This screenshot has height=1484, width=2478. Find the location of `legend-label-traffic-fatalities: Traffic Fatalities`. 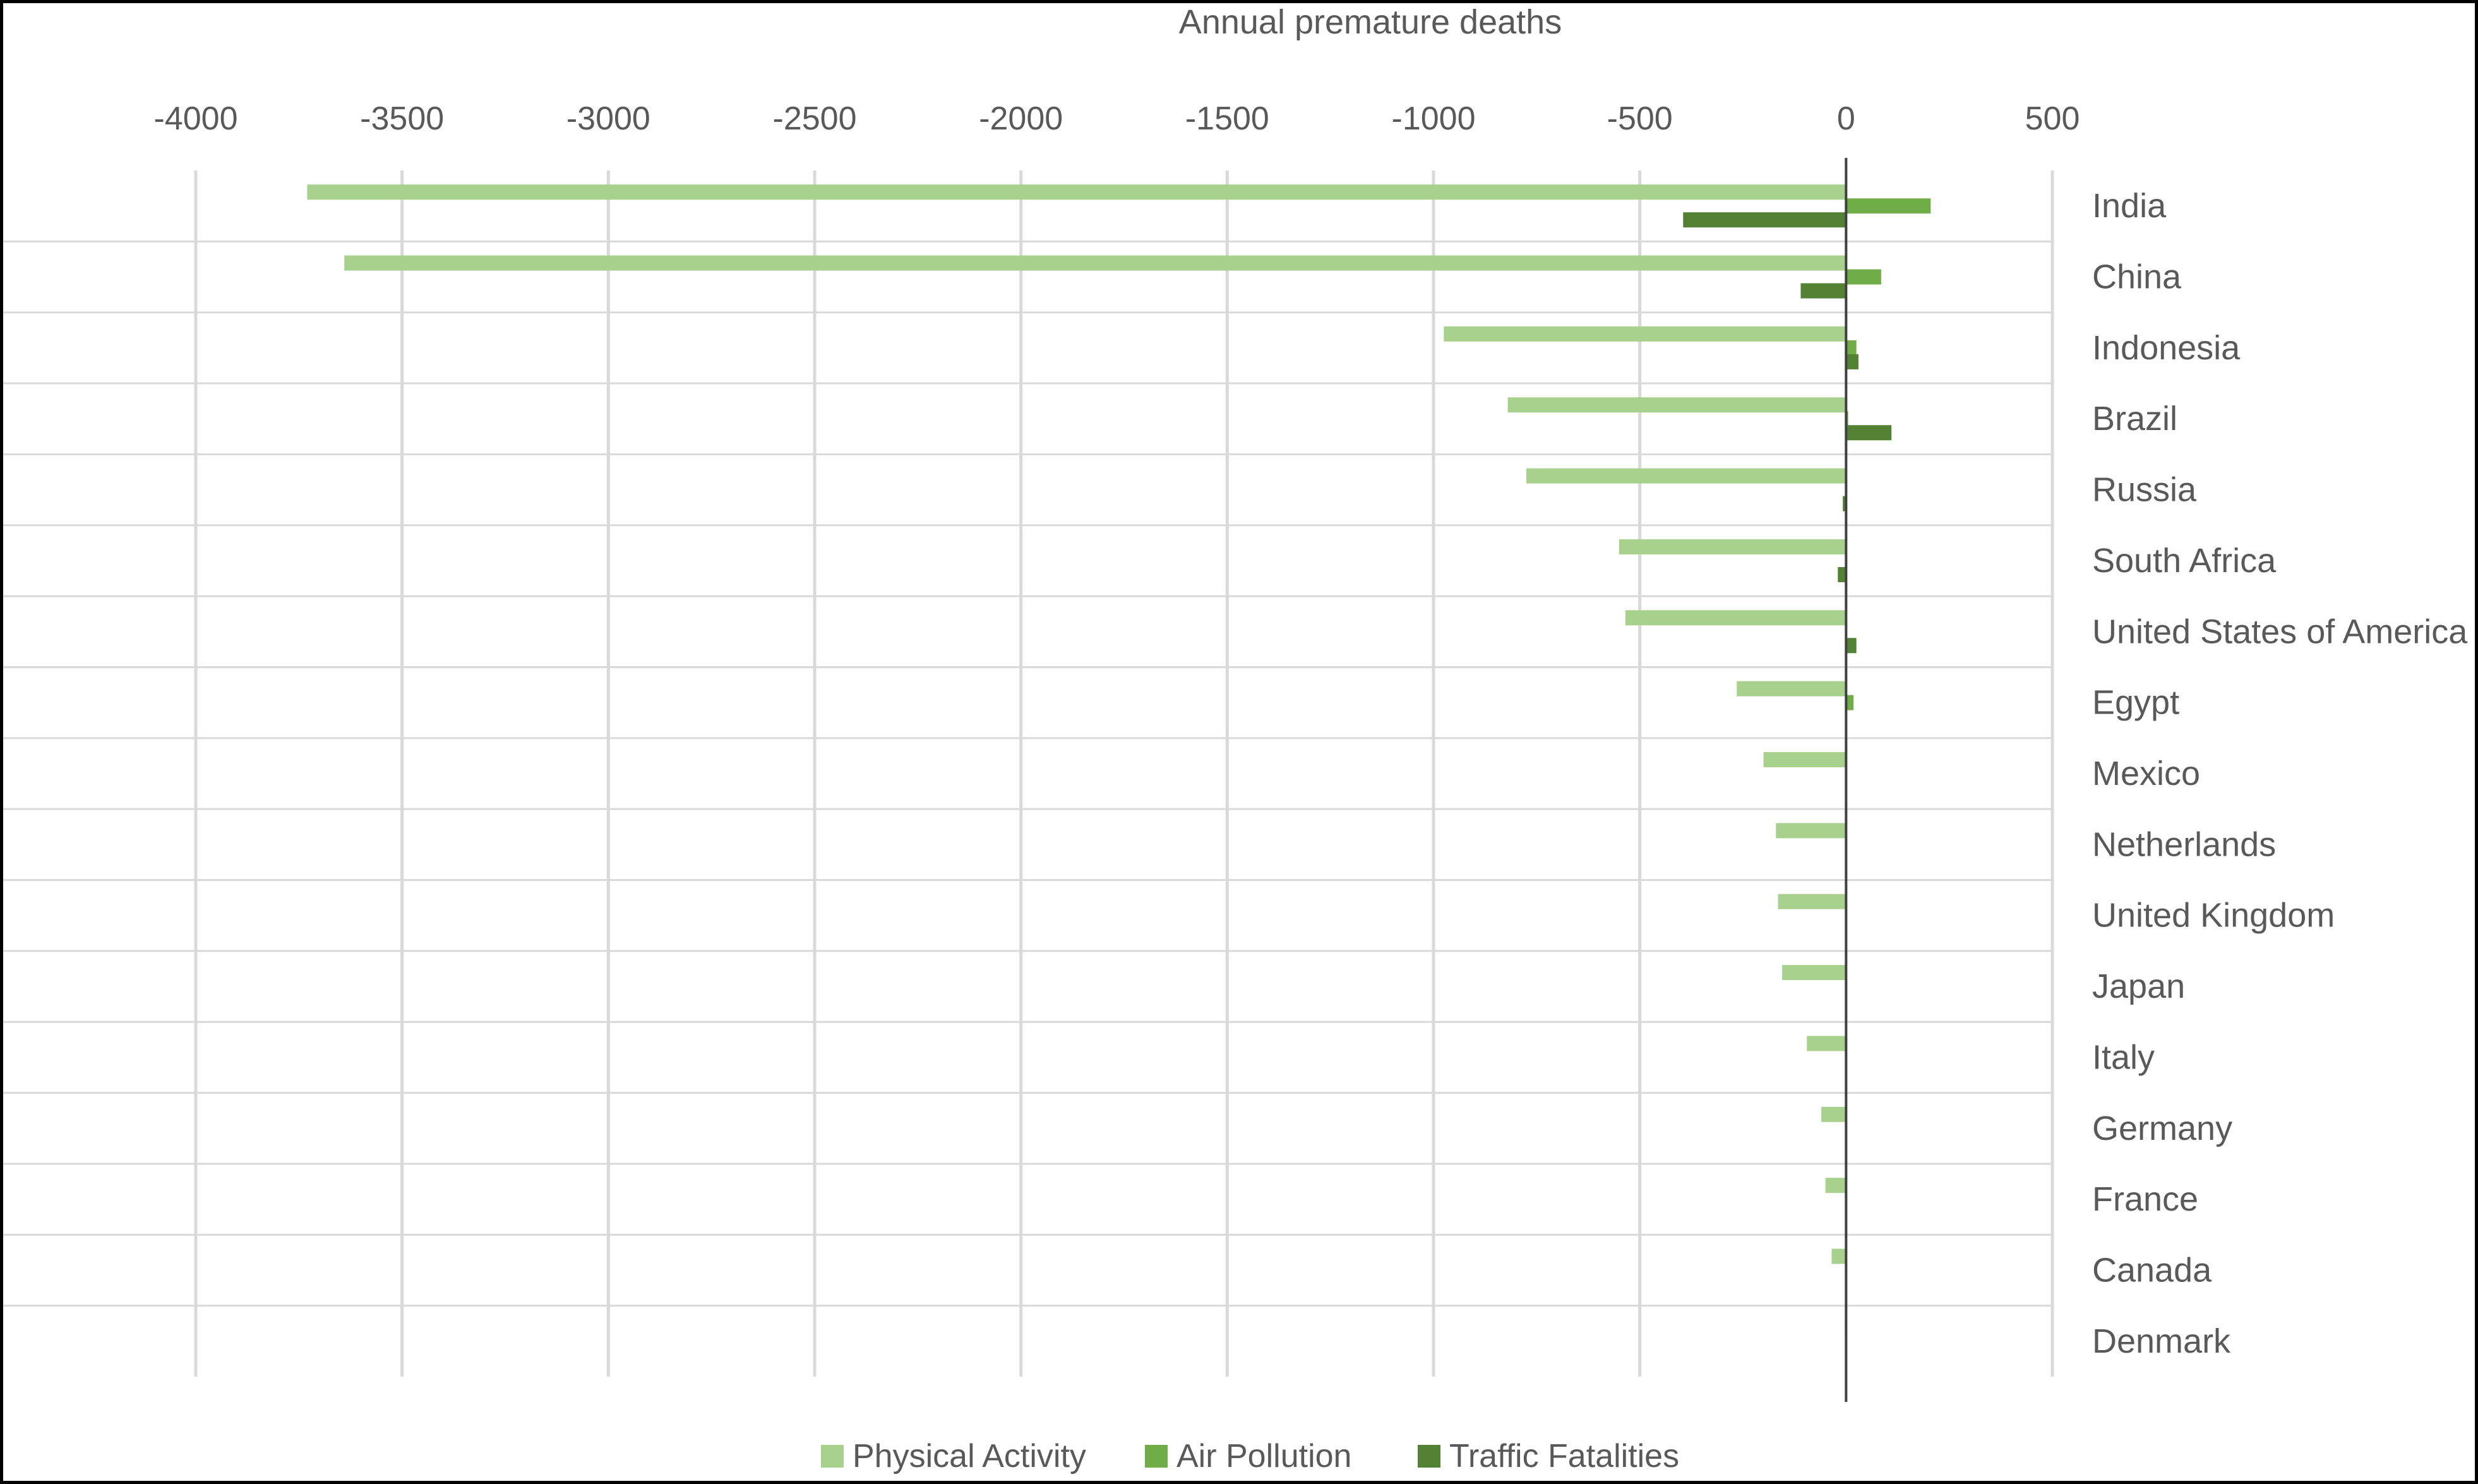

legend-label-traffic-fatalities: Traffic Fatalities is located at coordinates (1564, 1456).